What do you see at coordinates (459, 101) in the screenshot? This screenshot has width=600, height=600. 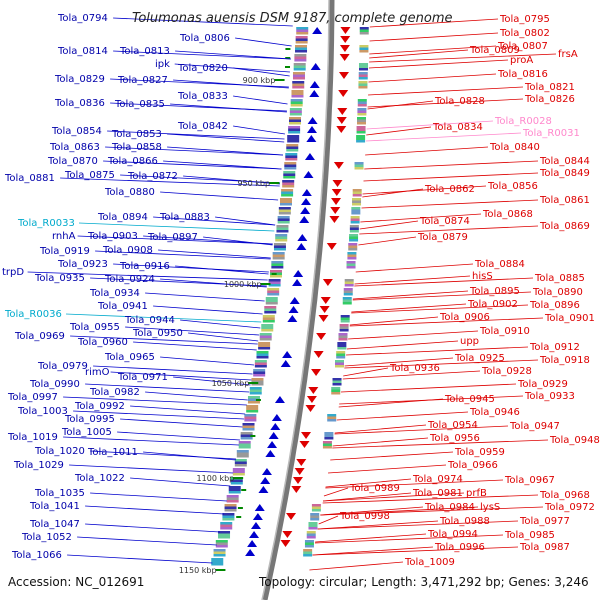 I see `gene-label: Tola_0828` at bounding box center [459, 101].